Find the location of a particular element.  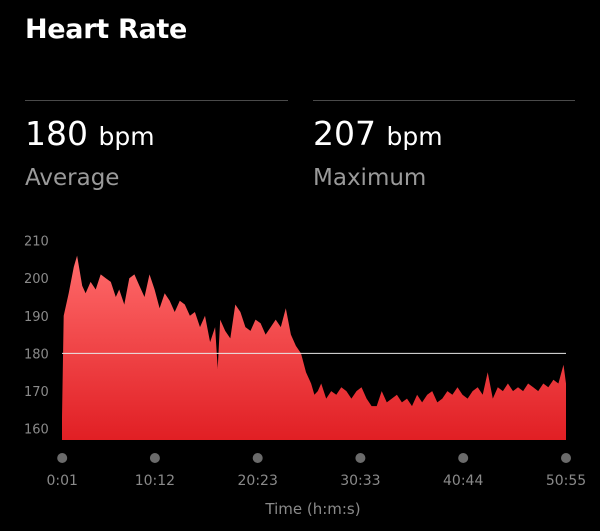

y-axis-ticks: 160 170 180 190 200 210 is located at coordinates (36, 336).